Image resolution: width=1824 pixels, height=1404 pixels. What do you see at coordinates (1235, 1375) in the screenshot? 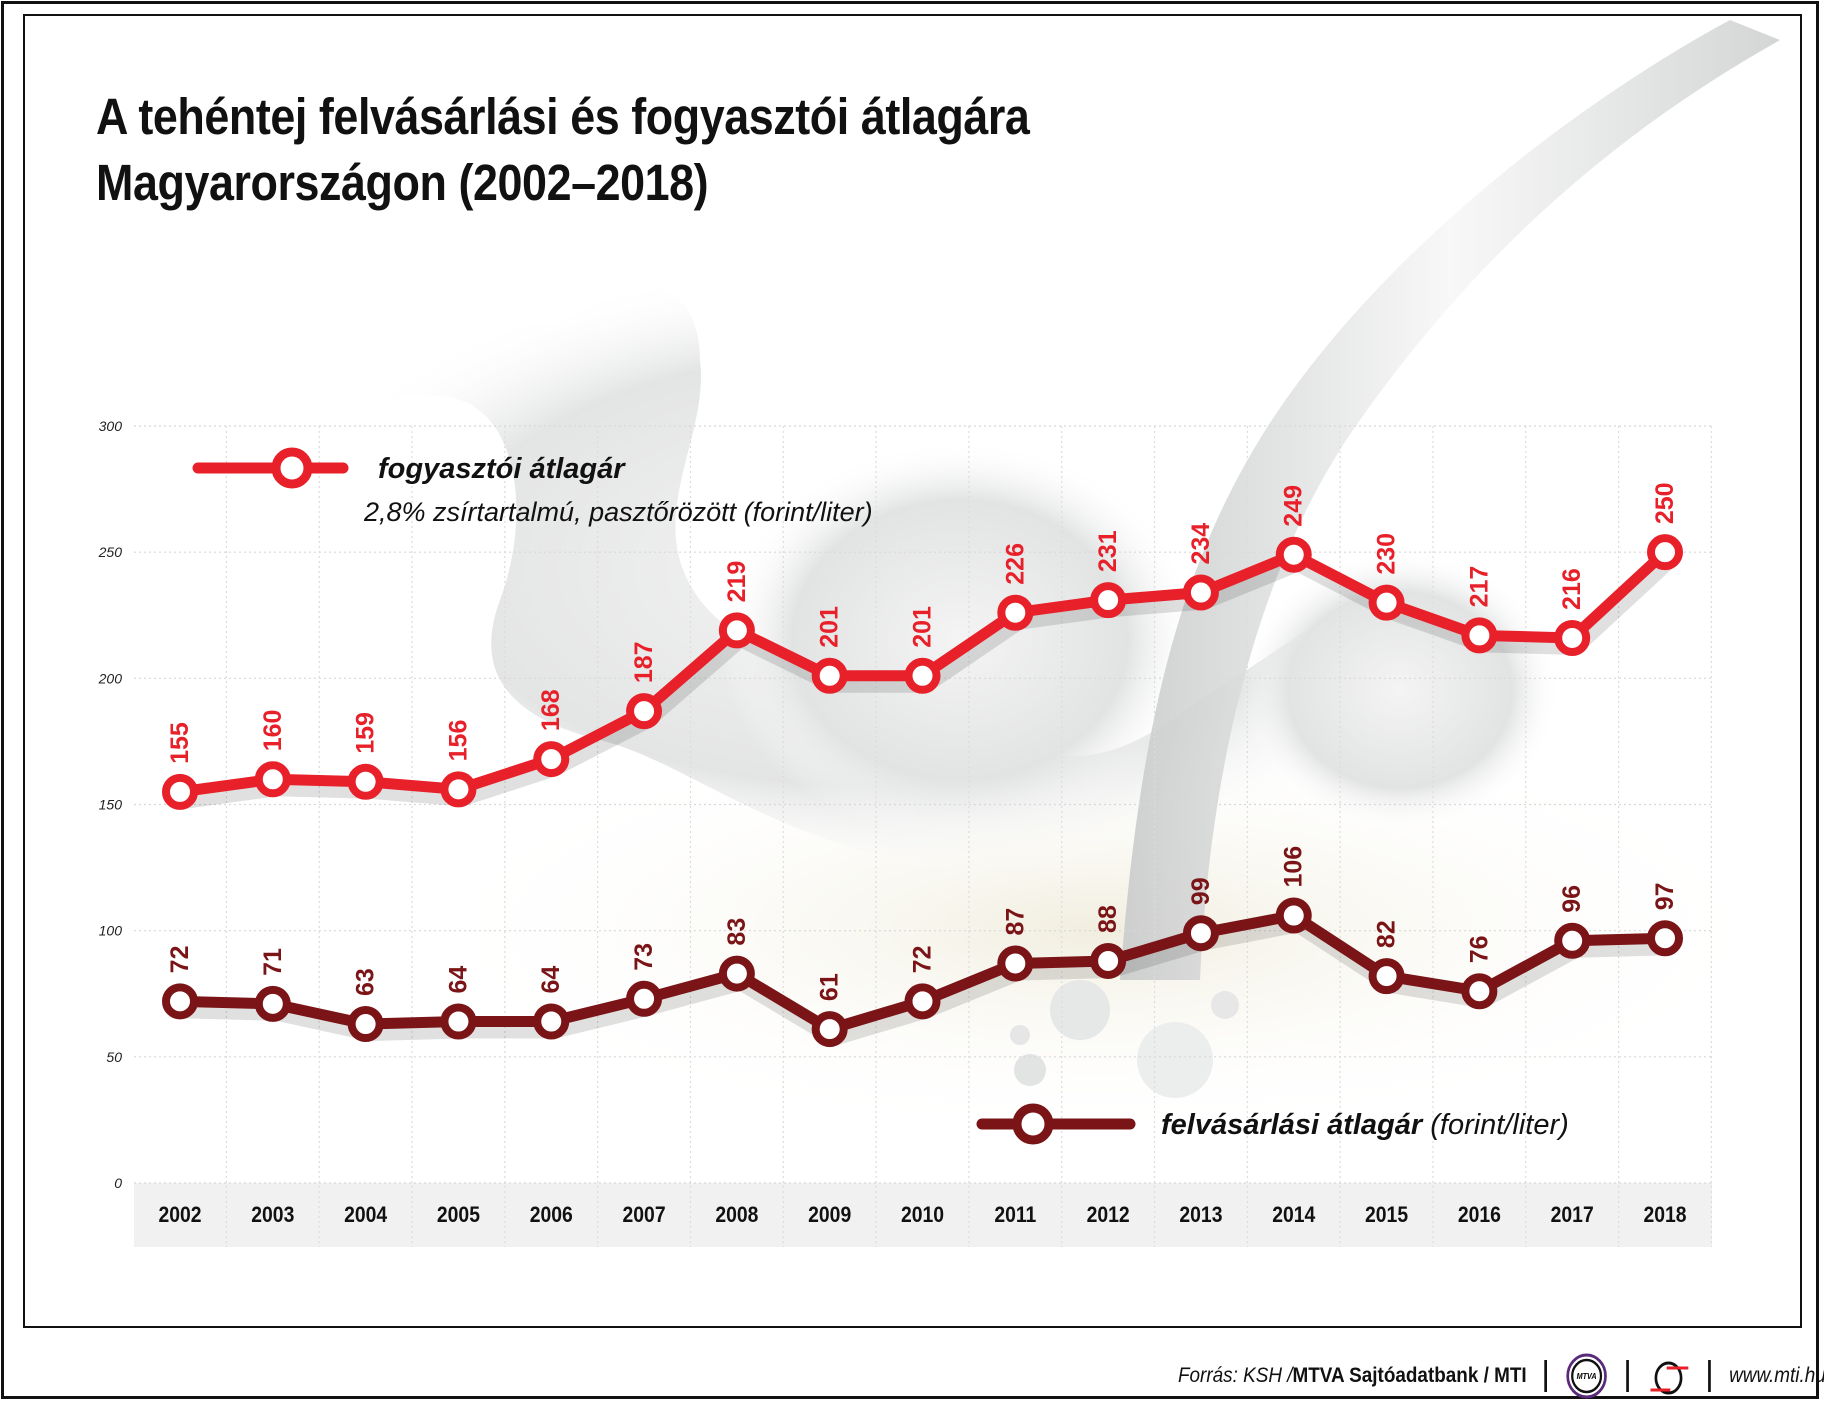
I see `source-label: Forrás: KSH /` at bounding box center [1235, 1375].